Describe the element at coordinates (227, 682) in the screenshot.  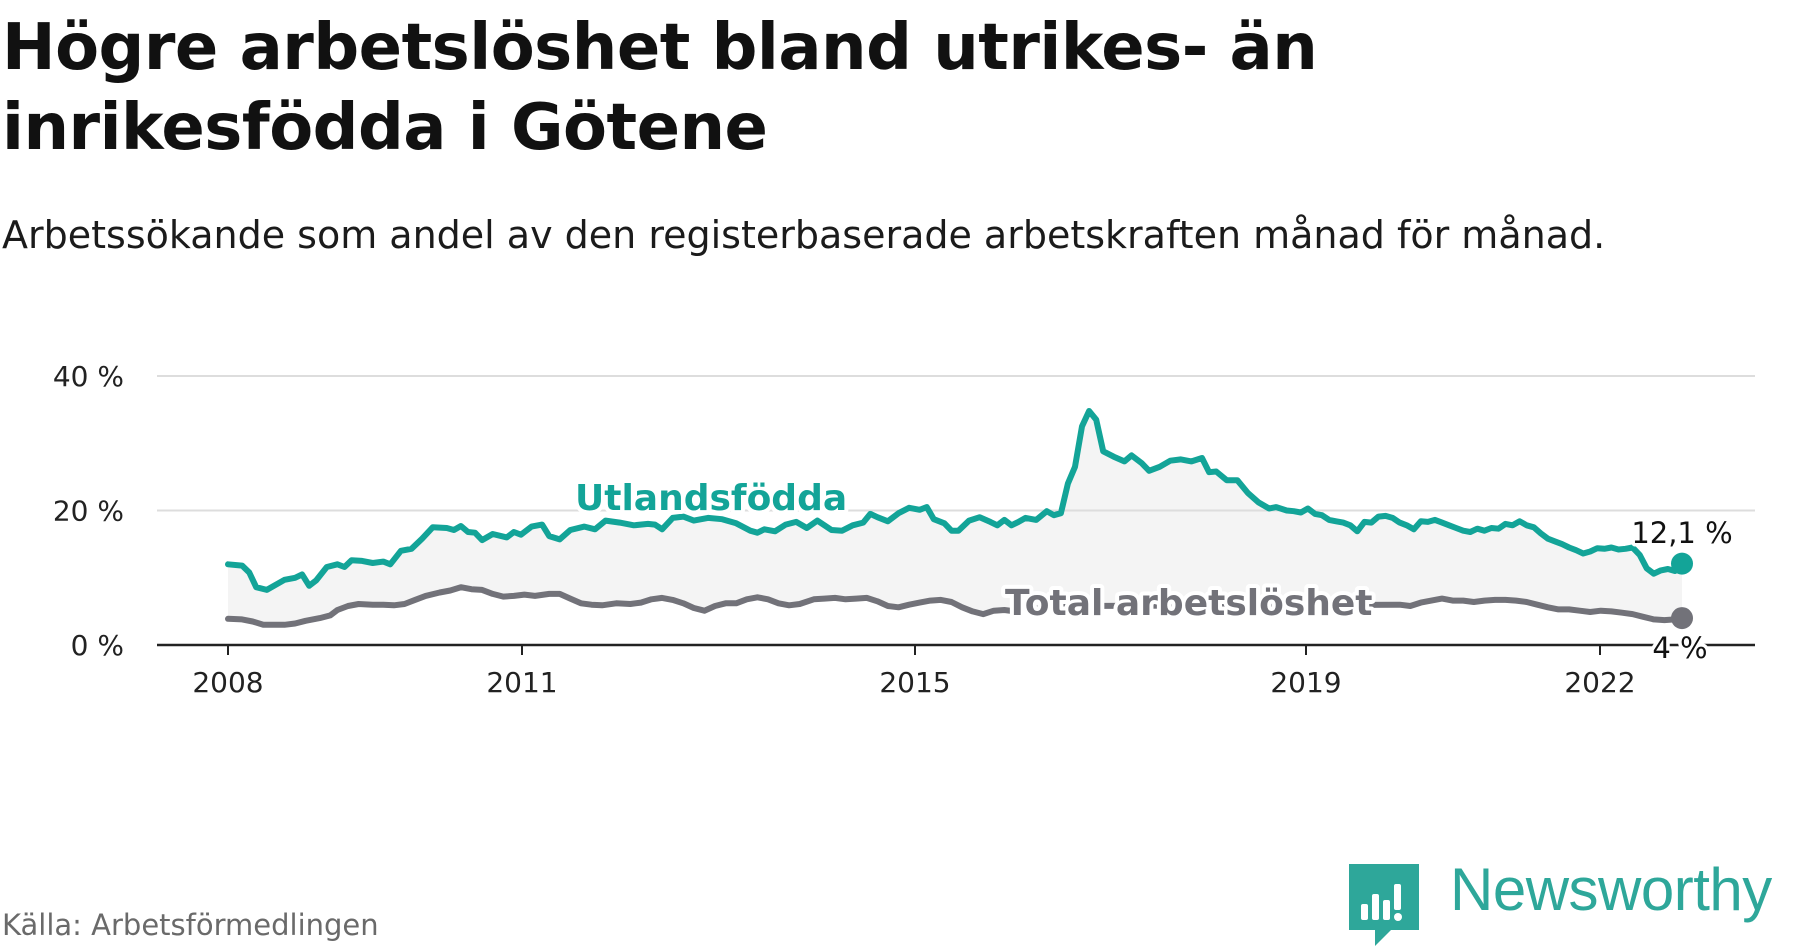
I see `x-tick-label: 2008` at that location.